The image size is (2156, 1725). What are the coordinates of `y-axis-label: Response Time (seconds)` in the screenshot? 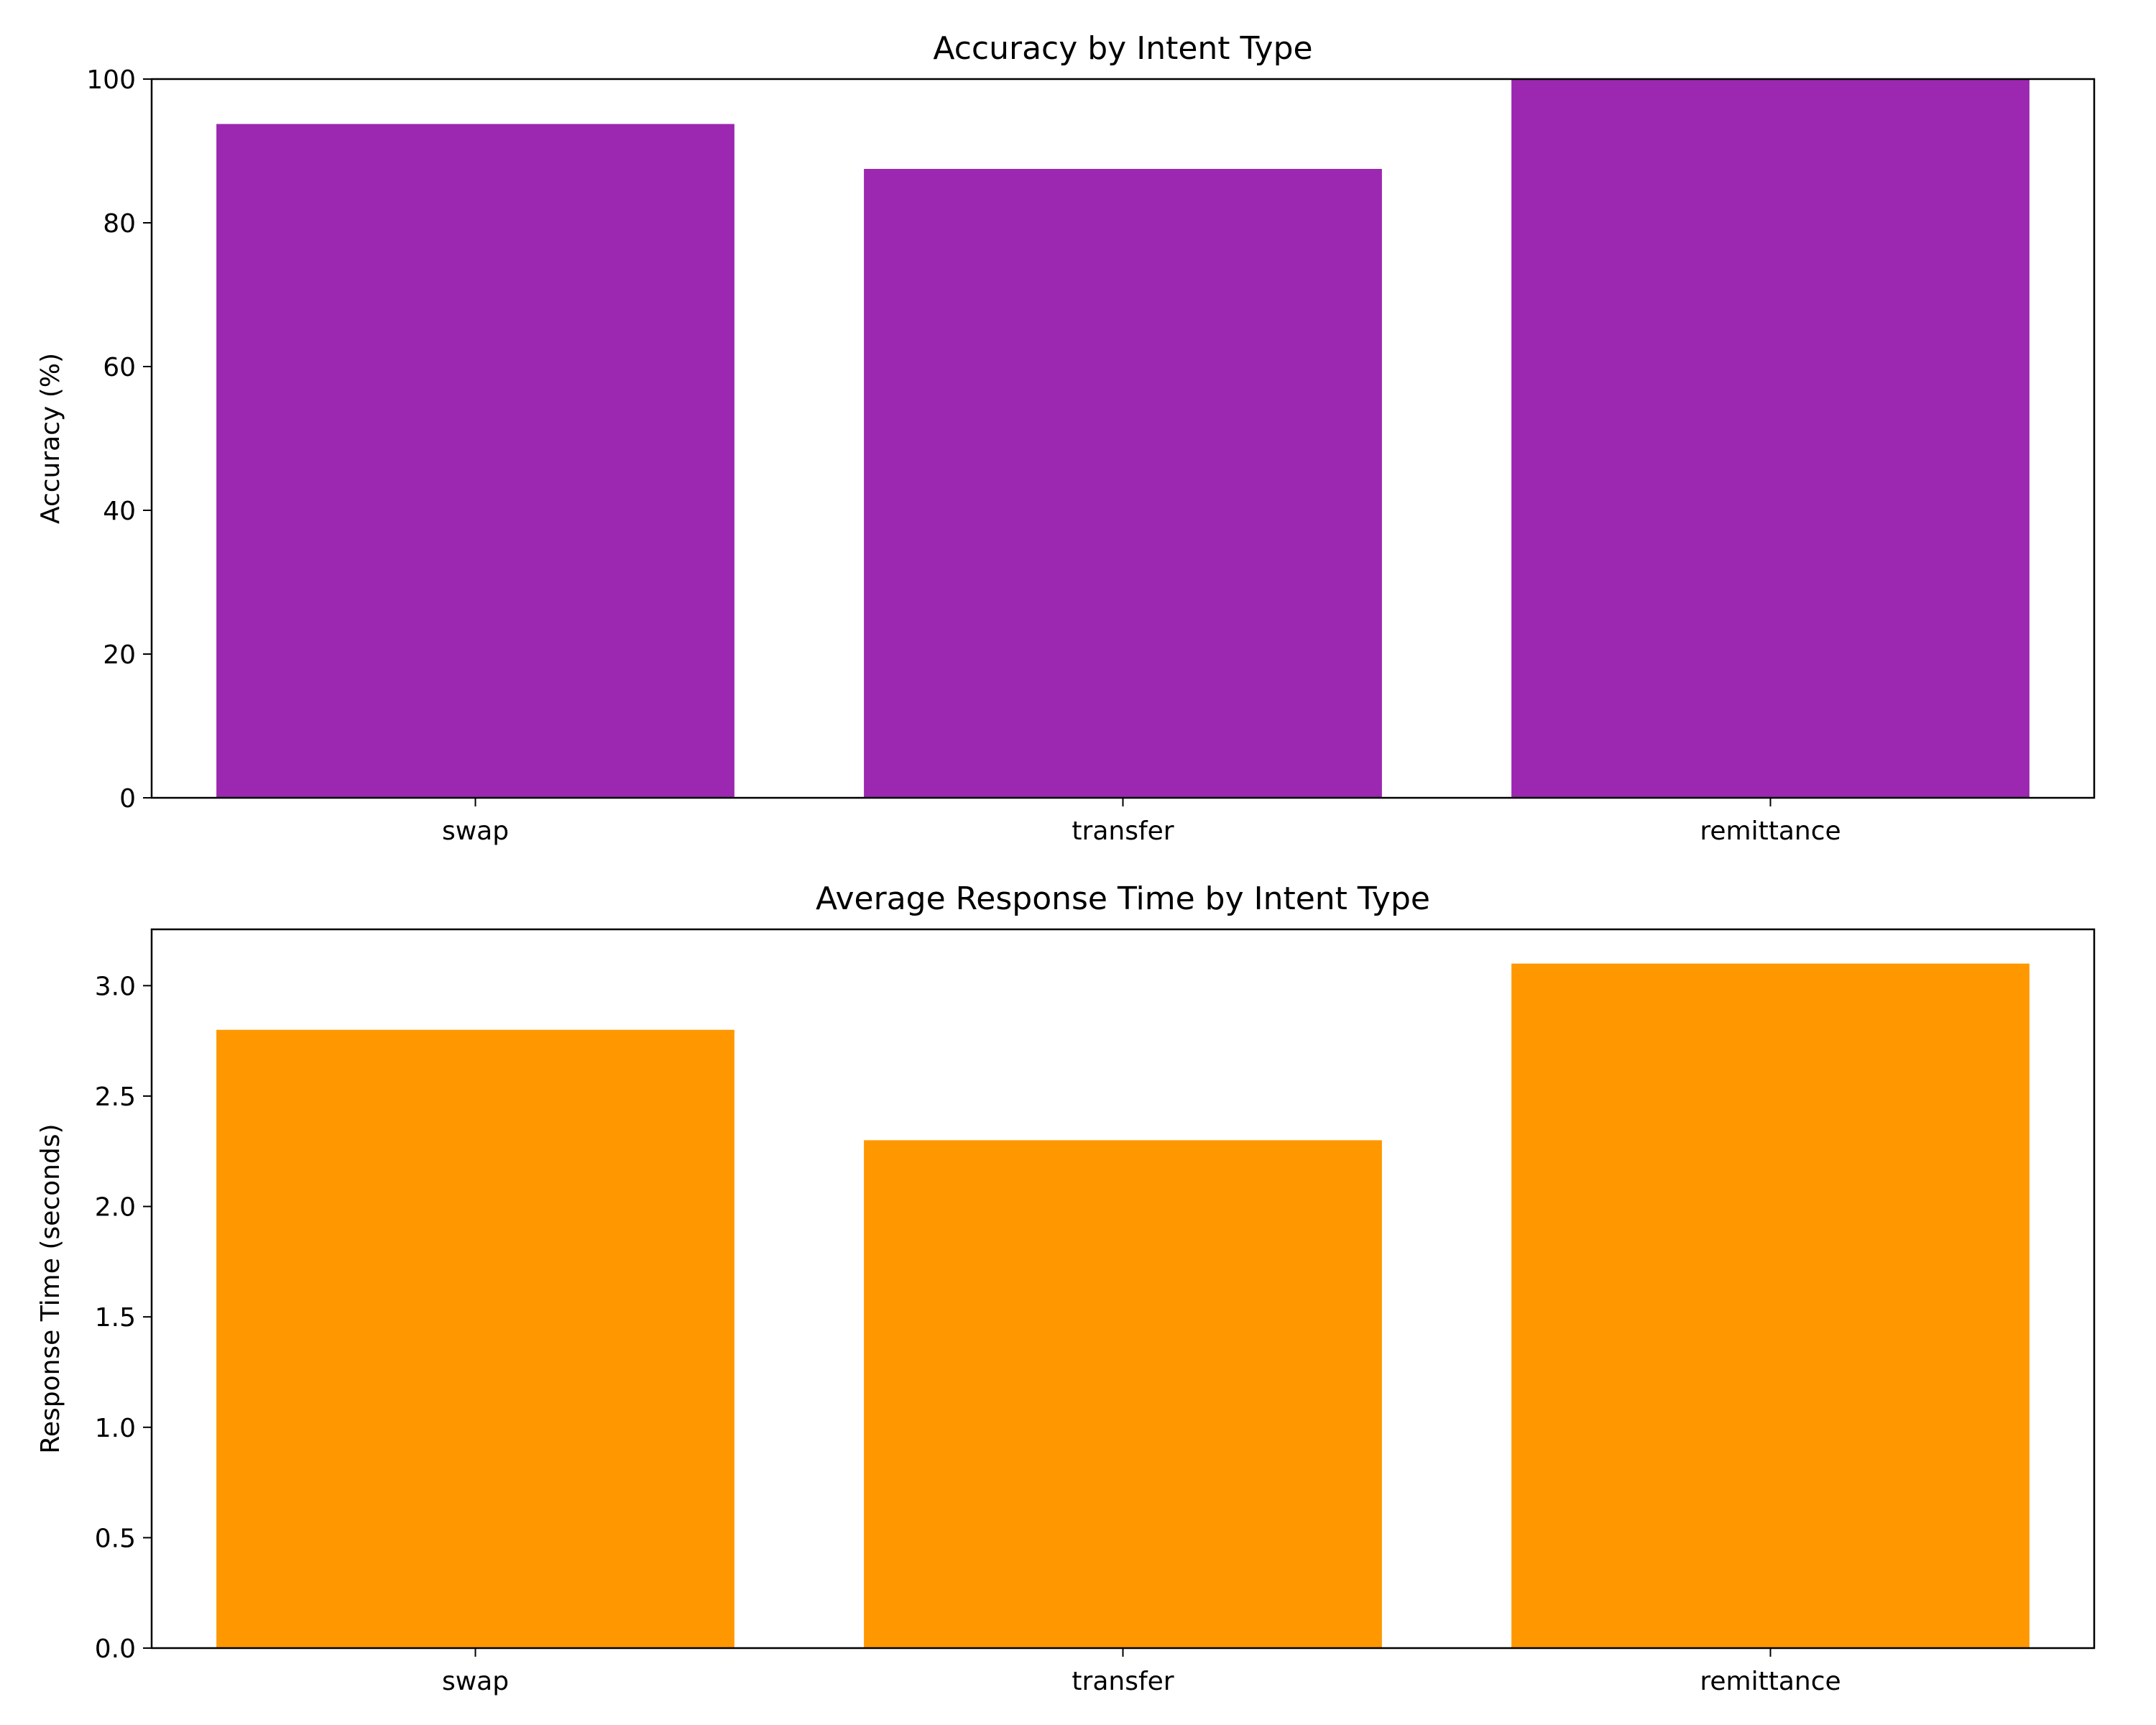 It's located at (50, 1288).